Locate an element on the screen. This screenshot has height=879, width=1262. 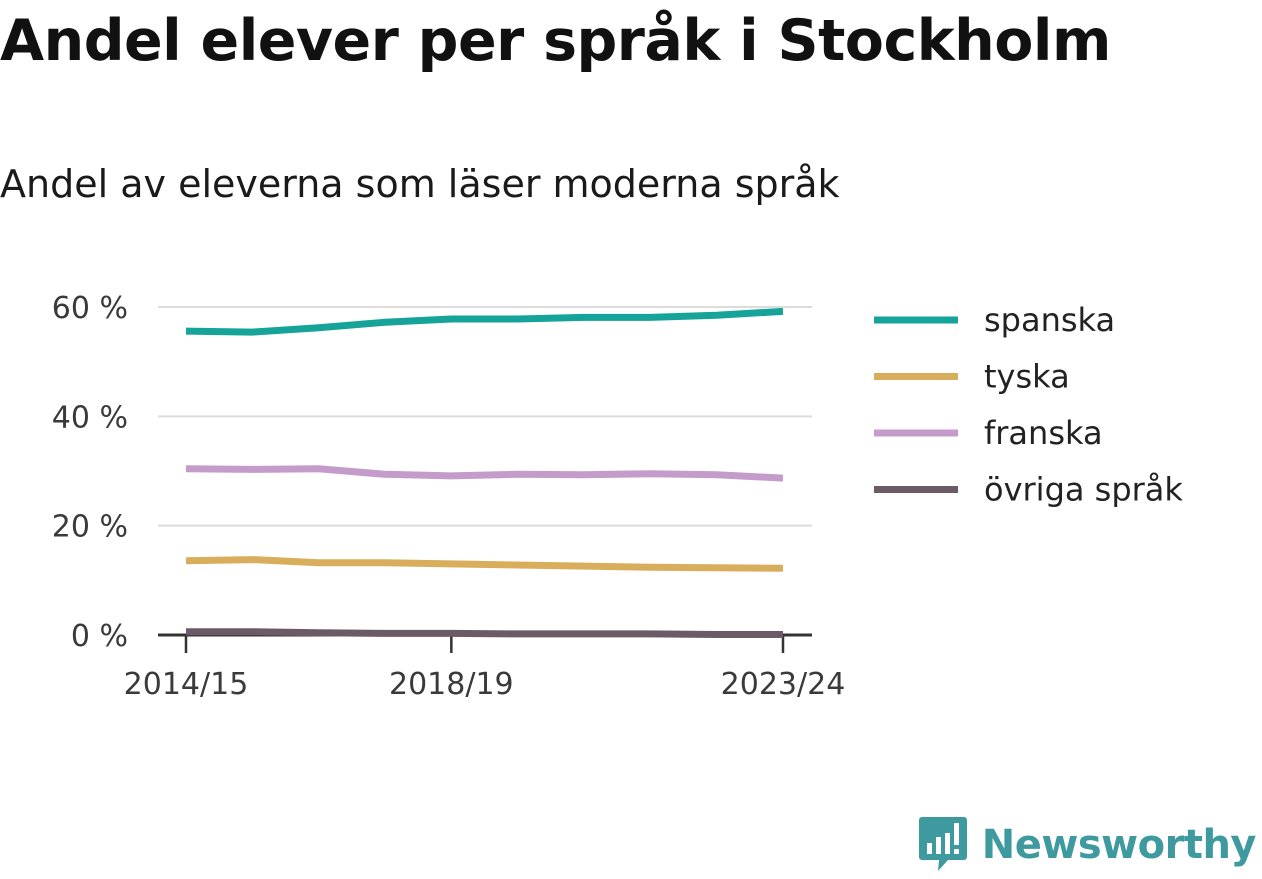
series-line-franska is located at coordinates (484, 473).